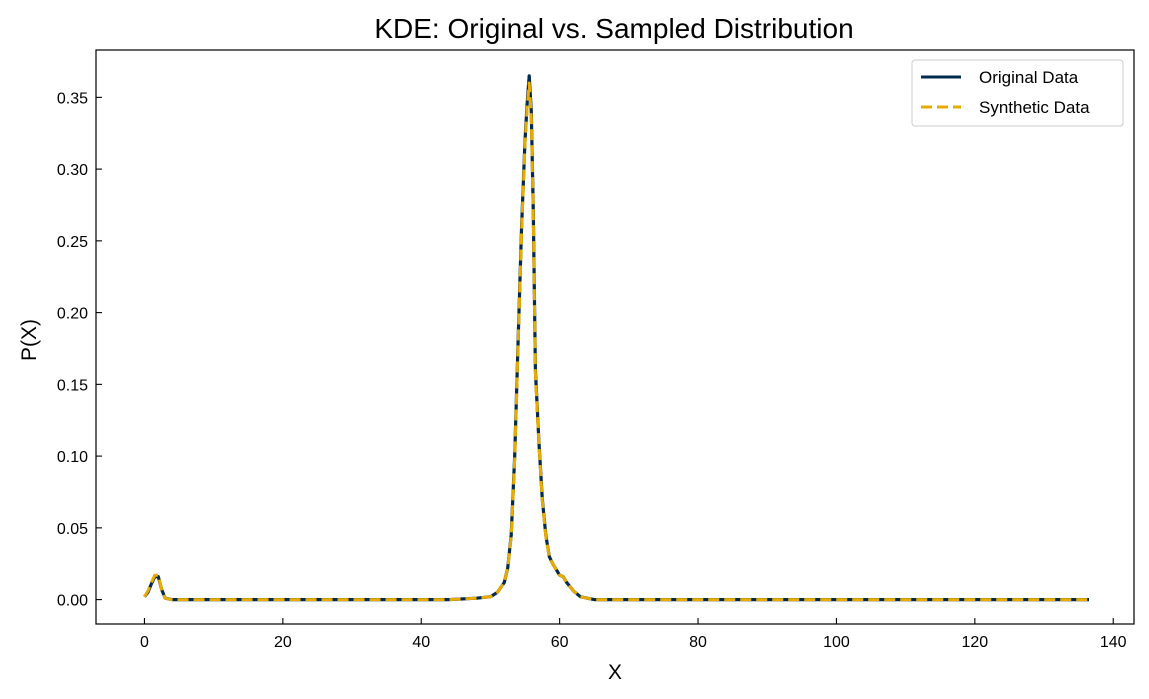 This screenshot has height=699, width=1149. I want to click on x-tick-label: 80, so click(698, 642).